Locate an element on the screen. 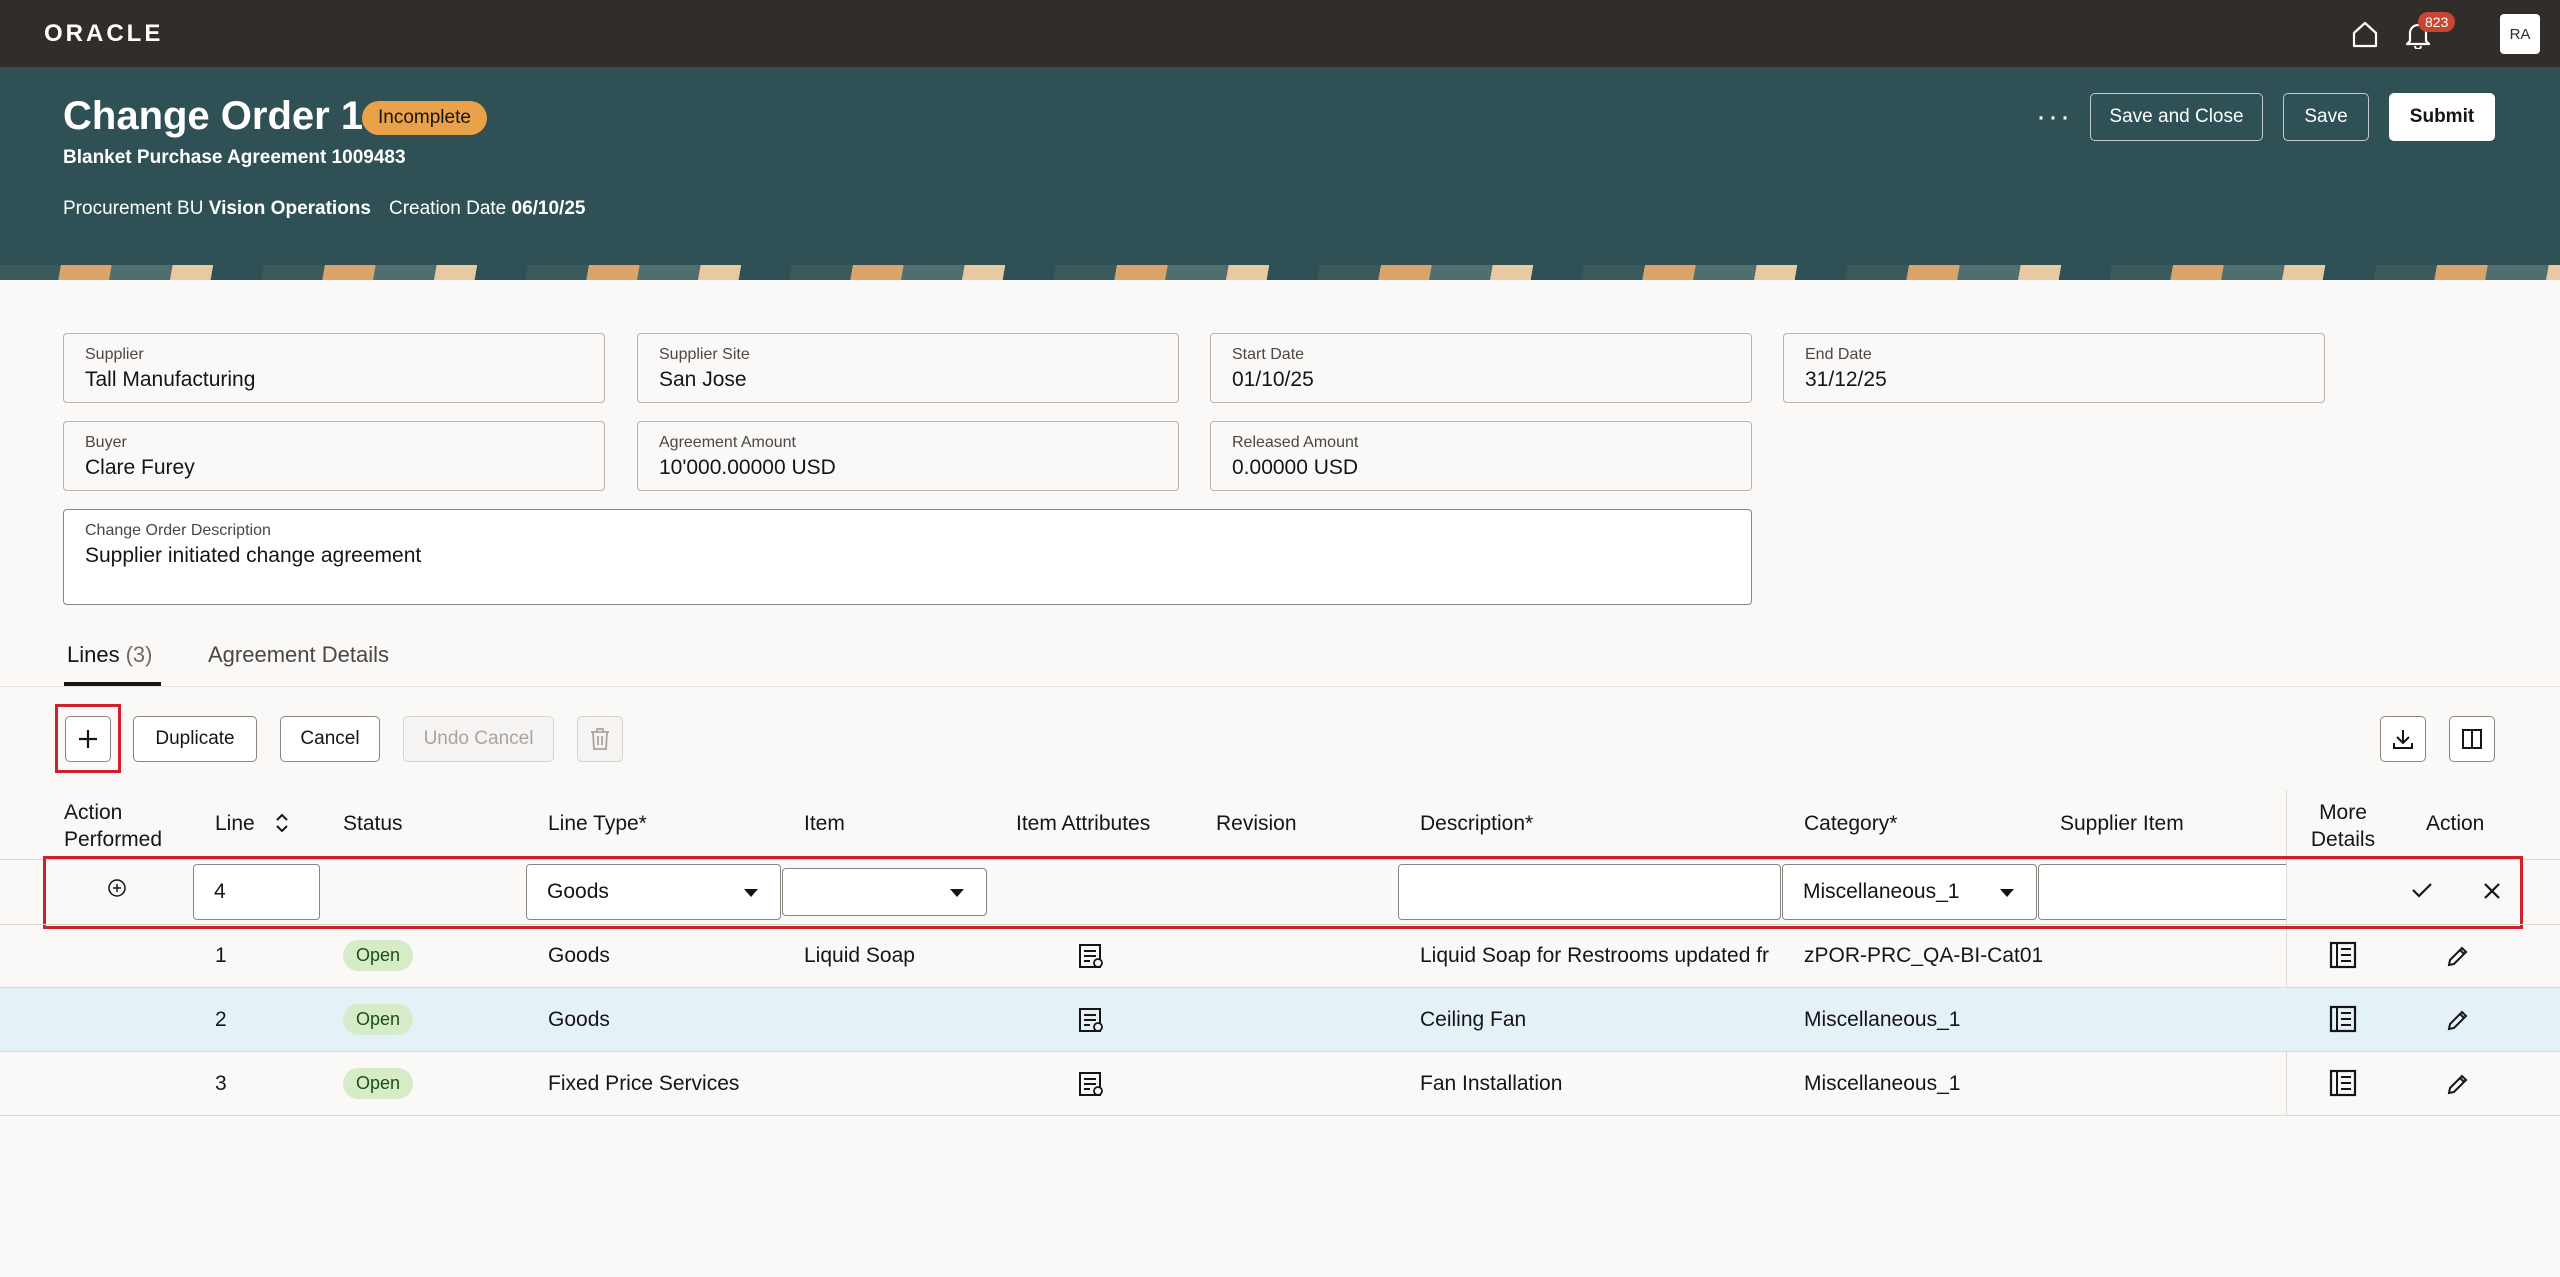 The width and height of the screenshot is (2560, 1277). procurement-bu-label: Procurement BU is located at coordinates (133, 208).